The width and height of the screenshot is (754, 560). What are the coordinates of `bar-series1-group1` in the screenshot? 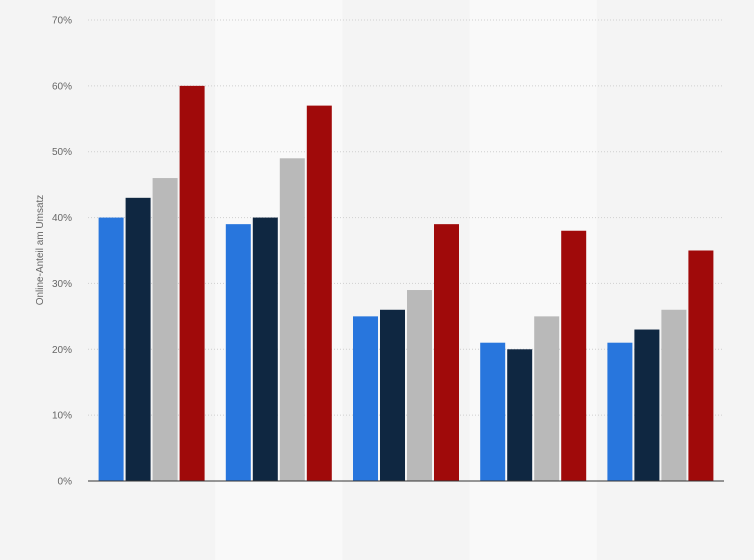 It's located at (111, 349).